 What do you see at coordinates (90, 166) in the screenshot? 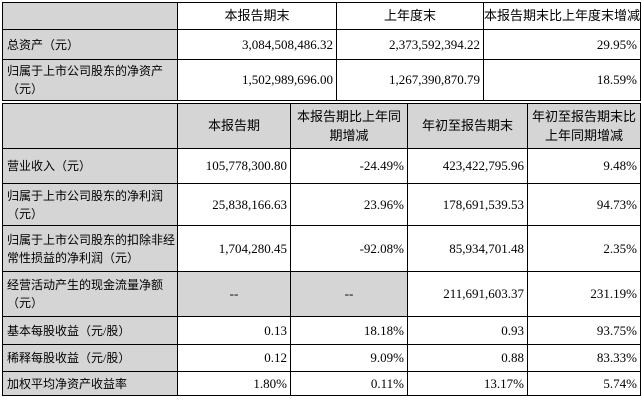
I see `row-label: 营业收入（元）` at bounding box center [90, 166].